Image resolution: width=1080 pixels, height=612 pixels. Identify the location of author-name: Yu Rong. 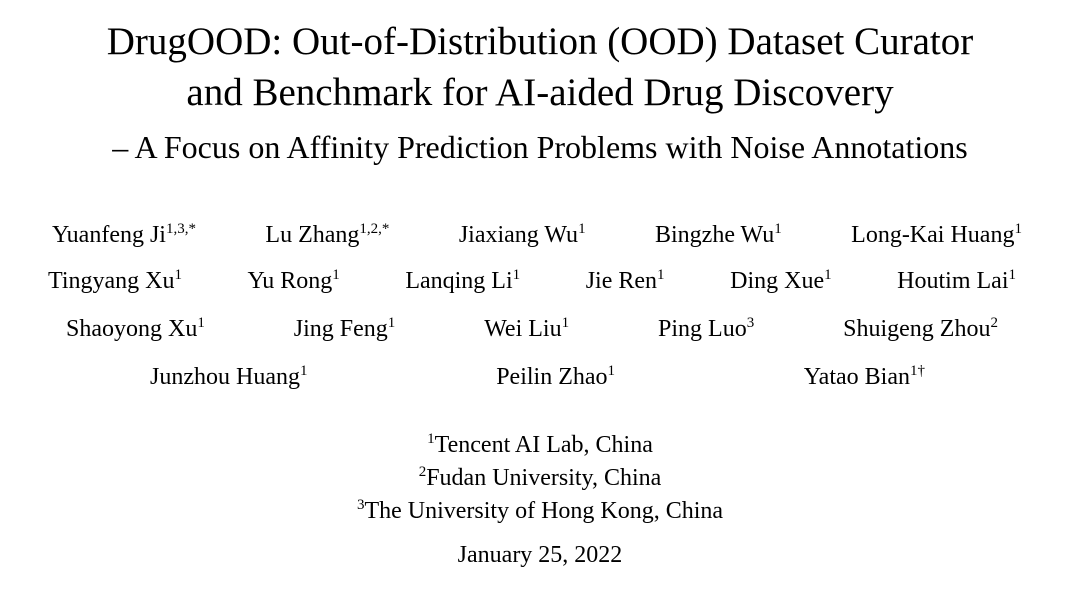
(290, 281).